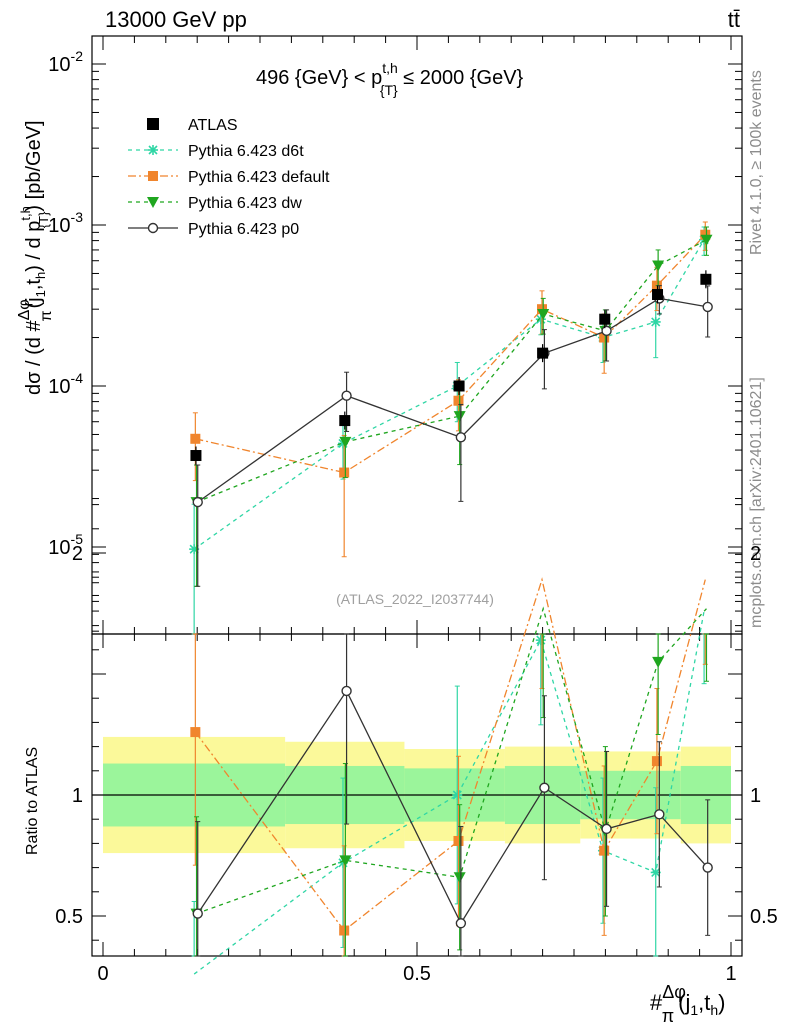 Image resolution: width=786 pixels, height=1024 pixels. I want to click on legend-label: Pythia 6.423 default, so click(259, 177).